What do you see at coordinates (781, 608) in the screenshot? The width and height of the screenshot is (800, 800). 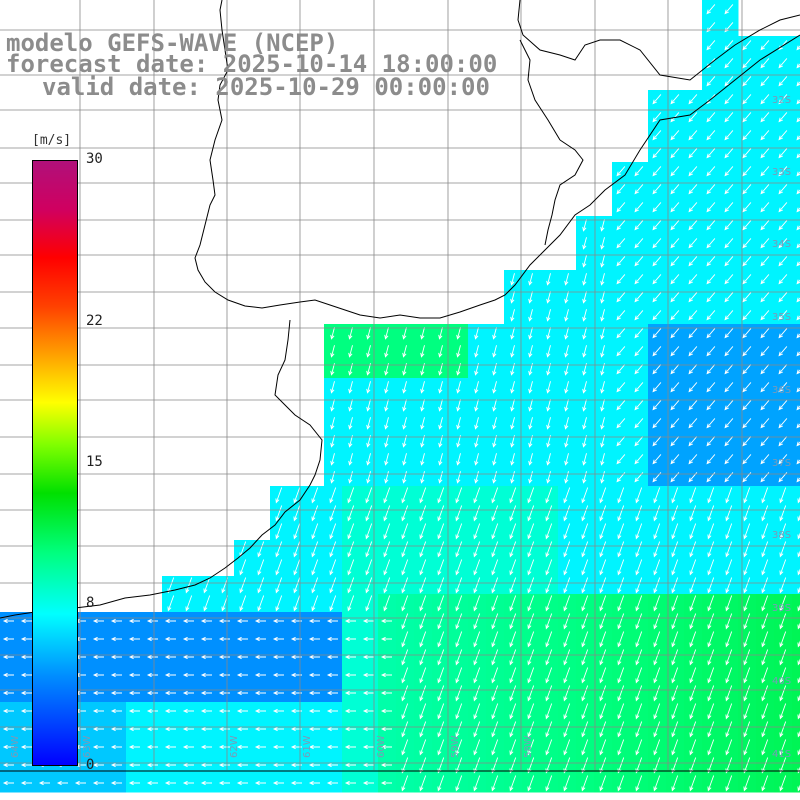 I see `latitude-label: 39S` at bounding box center [781, 608].